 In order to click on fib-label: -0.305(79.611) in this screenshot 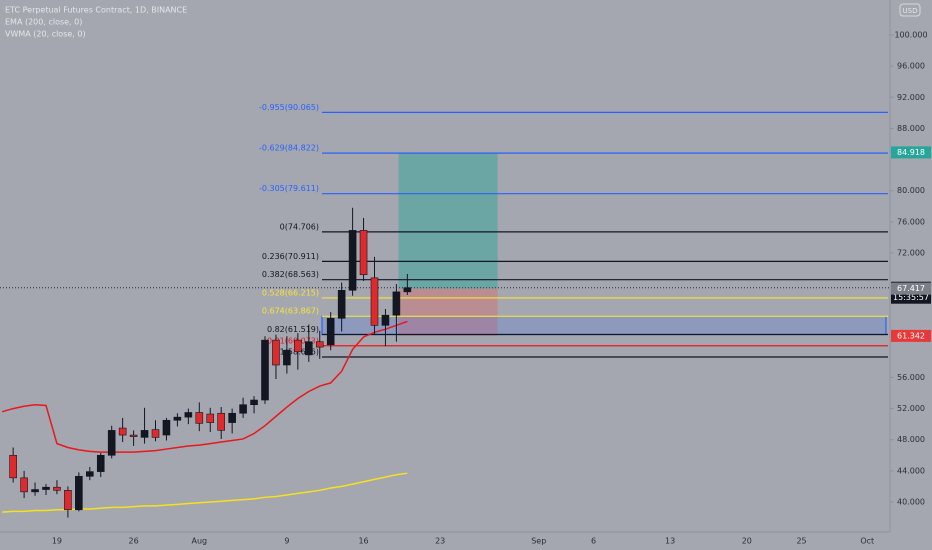, I will do `click(289, 188)`.